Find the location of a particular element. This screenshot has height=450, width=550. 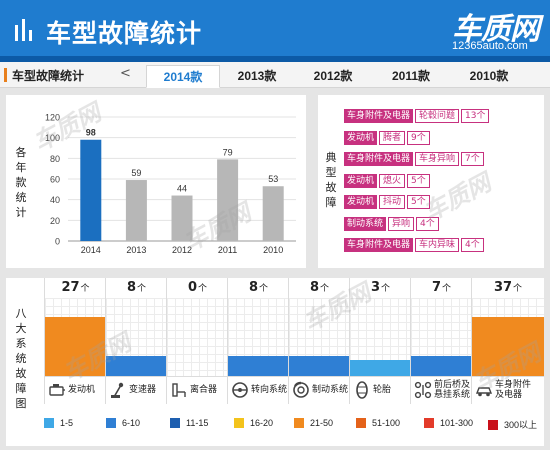

system-name: 车身附件 及电器 is located at coordinates (513, 389).